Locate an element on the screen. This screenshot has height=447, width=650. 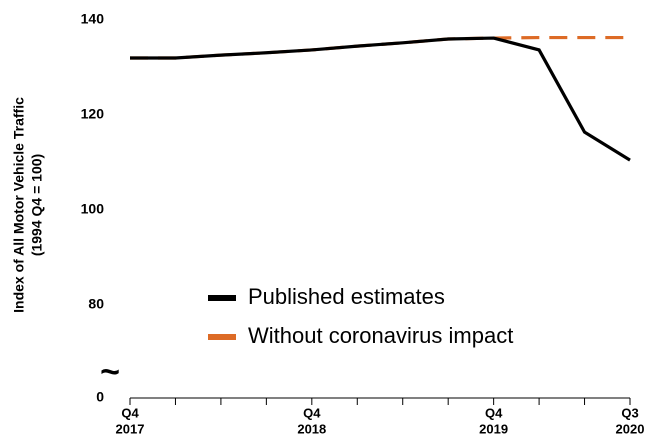
y-tick-label: 120 is located at coordinates (93, 114).